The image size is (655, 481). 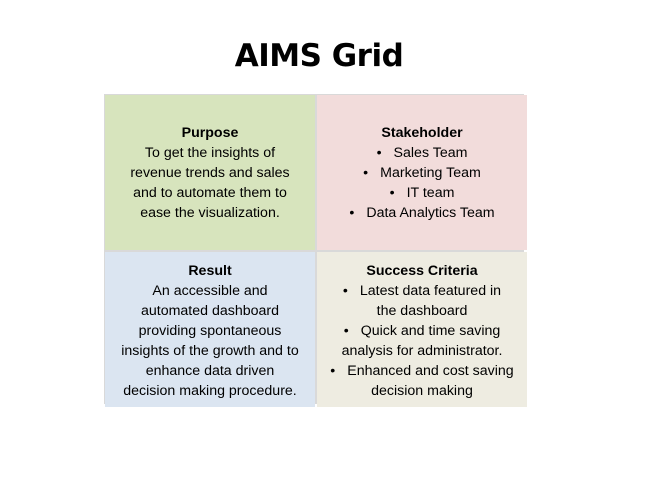 What do you see at coordinates (422, 301) in the screenshot?
I see `success-criteria-item: • Latest data featured in the dashboard` at bounding box center [422, 301].